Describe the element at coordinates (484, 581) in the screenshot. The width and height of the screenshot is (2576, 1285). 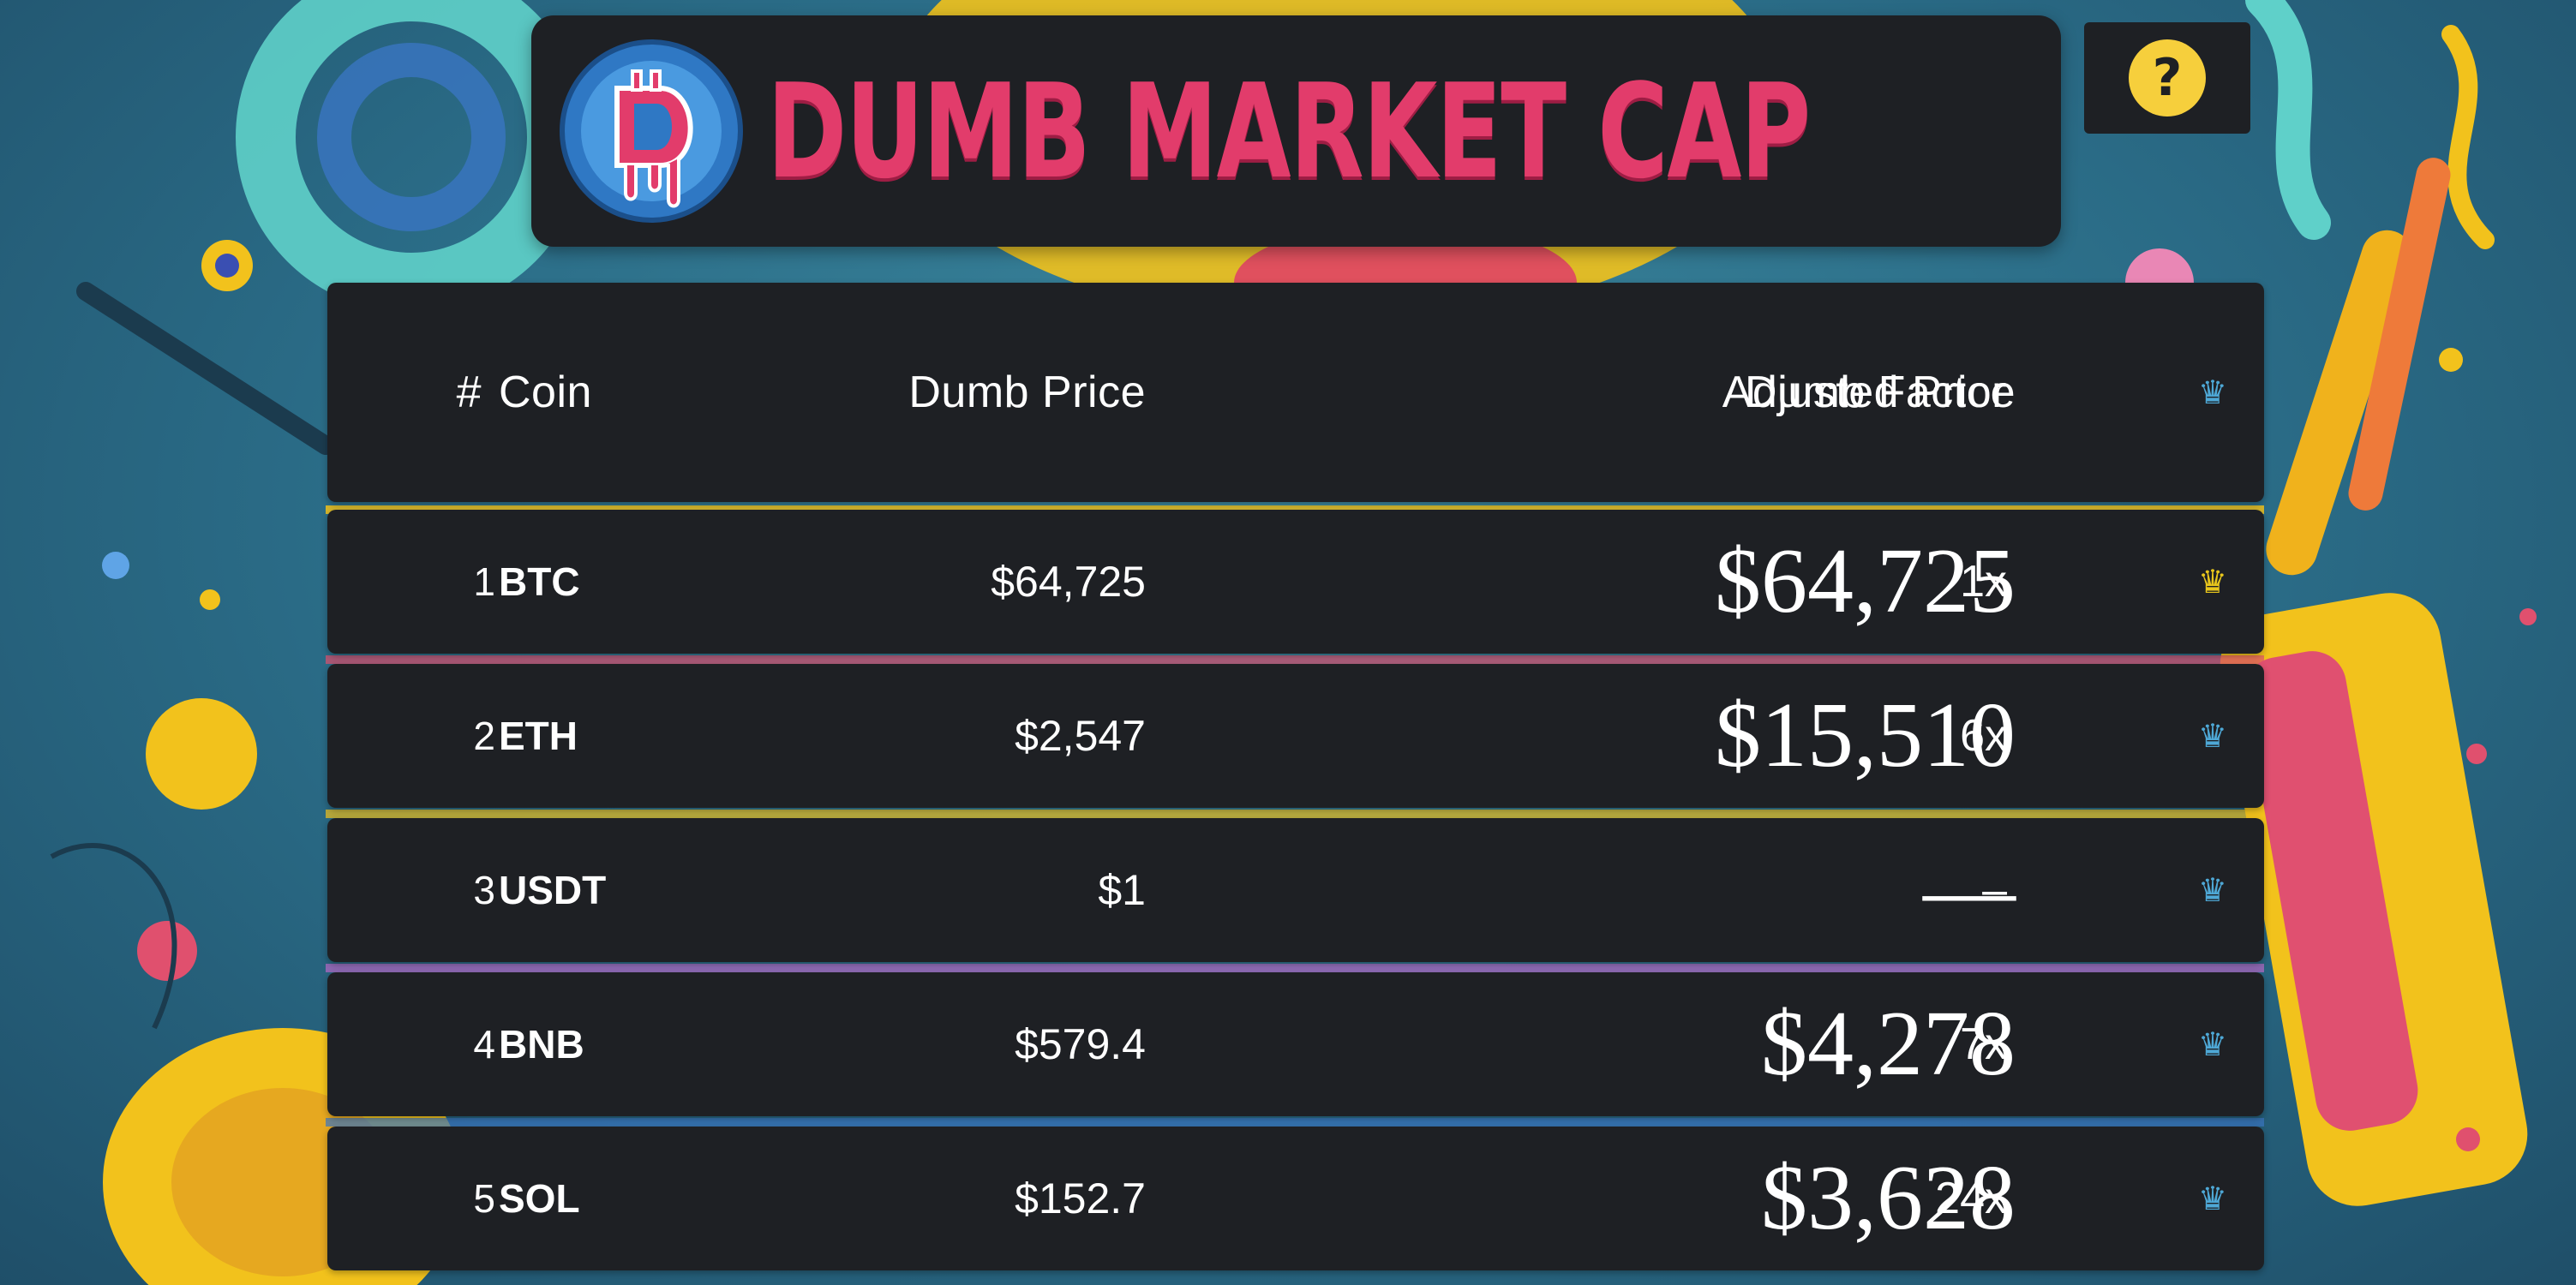
I see `rank-number: 1` at that location.